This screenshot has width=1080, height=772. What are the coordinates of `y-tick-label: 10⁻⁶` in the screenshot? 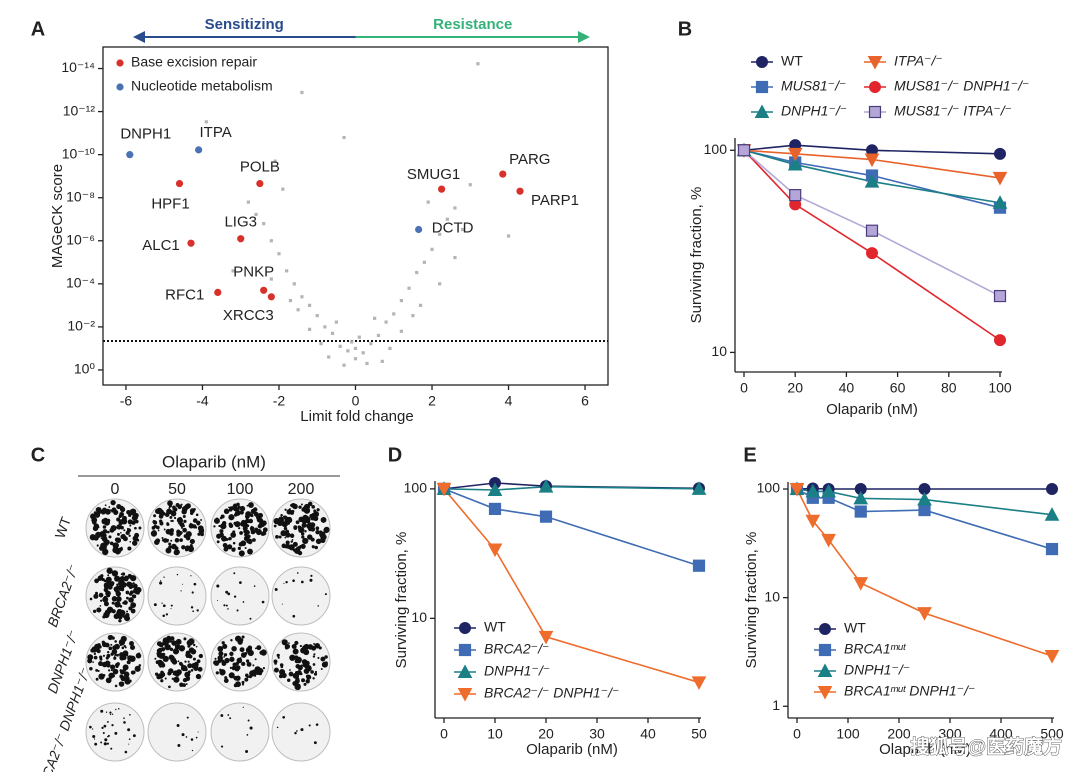 It's located at (80, 239).